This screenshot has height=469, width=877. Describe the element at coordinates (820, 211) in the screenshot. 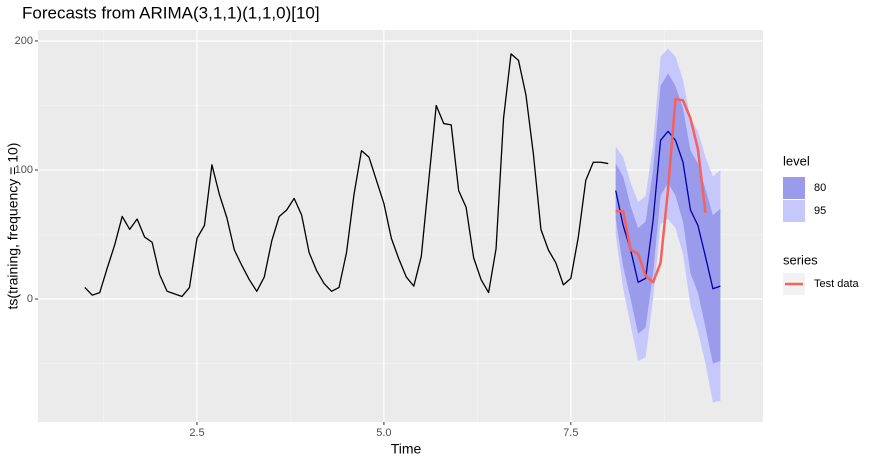

I see `legend-label: 95` at that location.